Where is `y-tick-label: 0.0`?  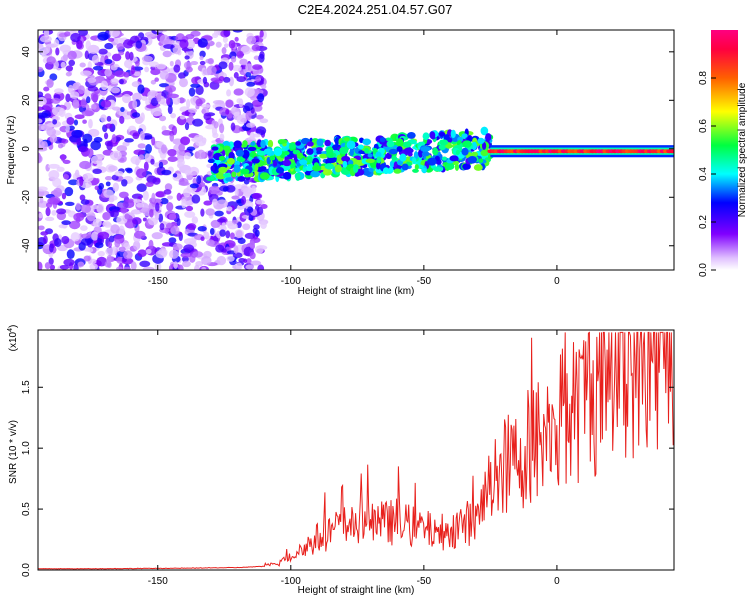
y-tick-label: 0.0 is located at coordinates (26, 570).